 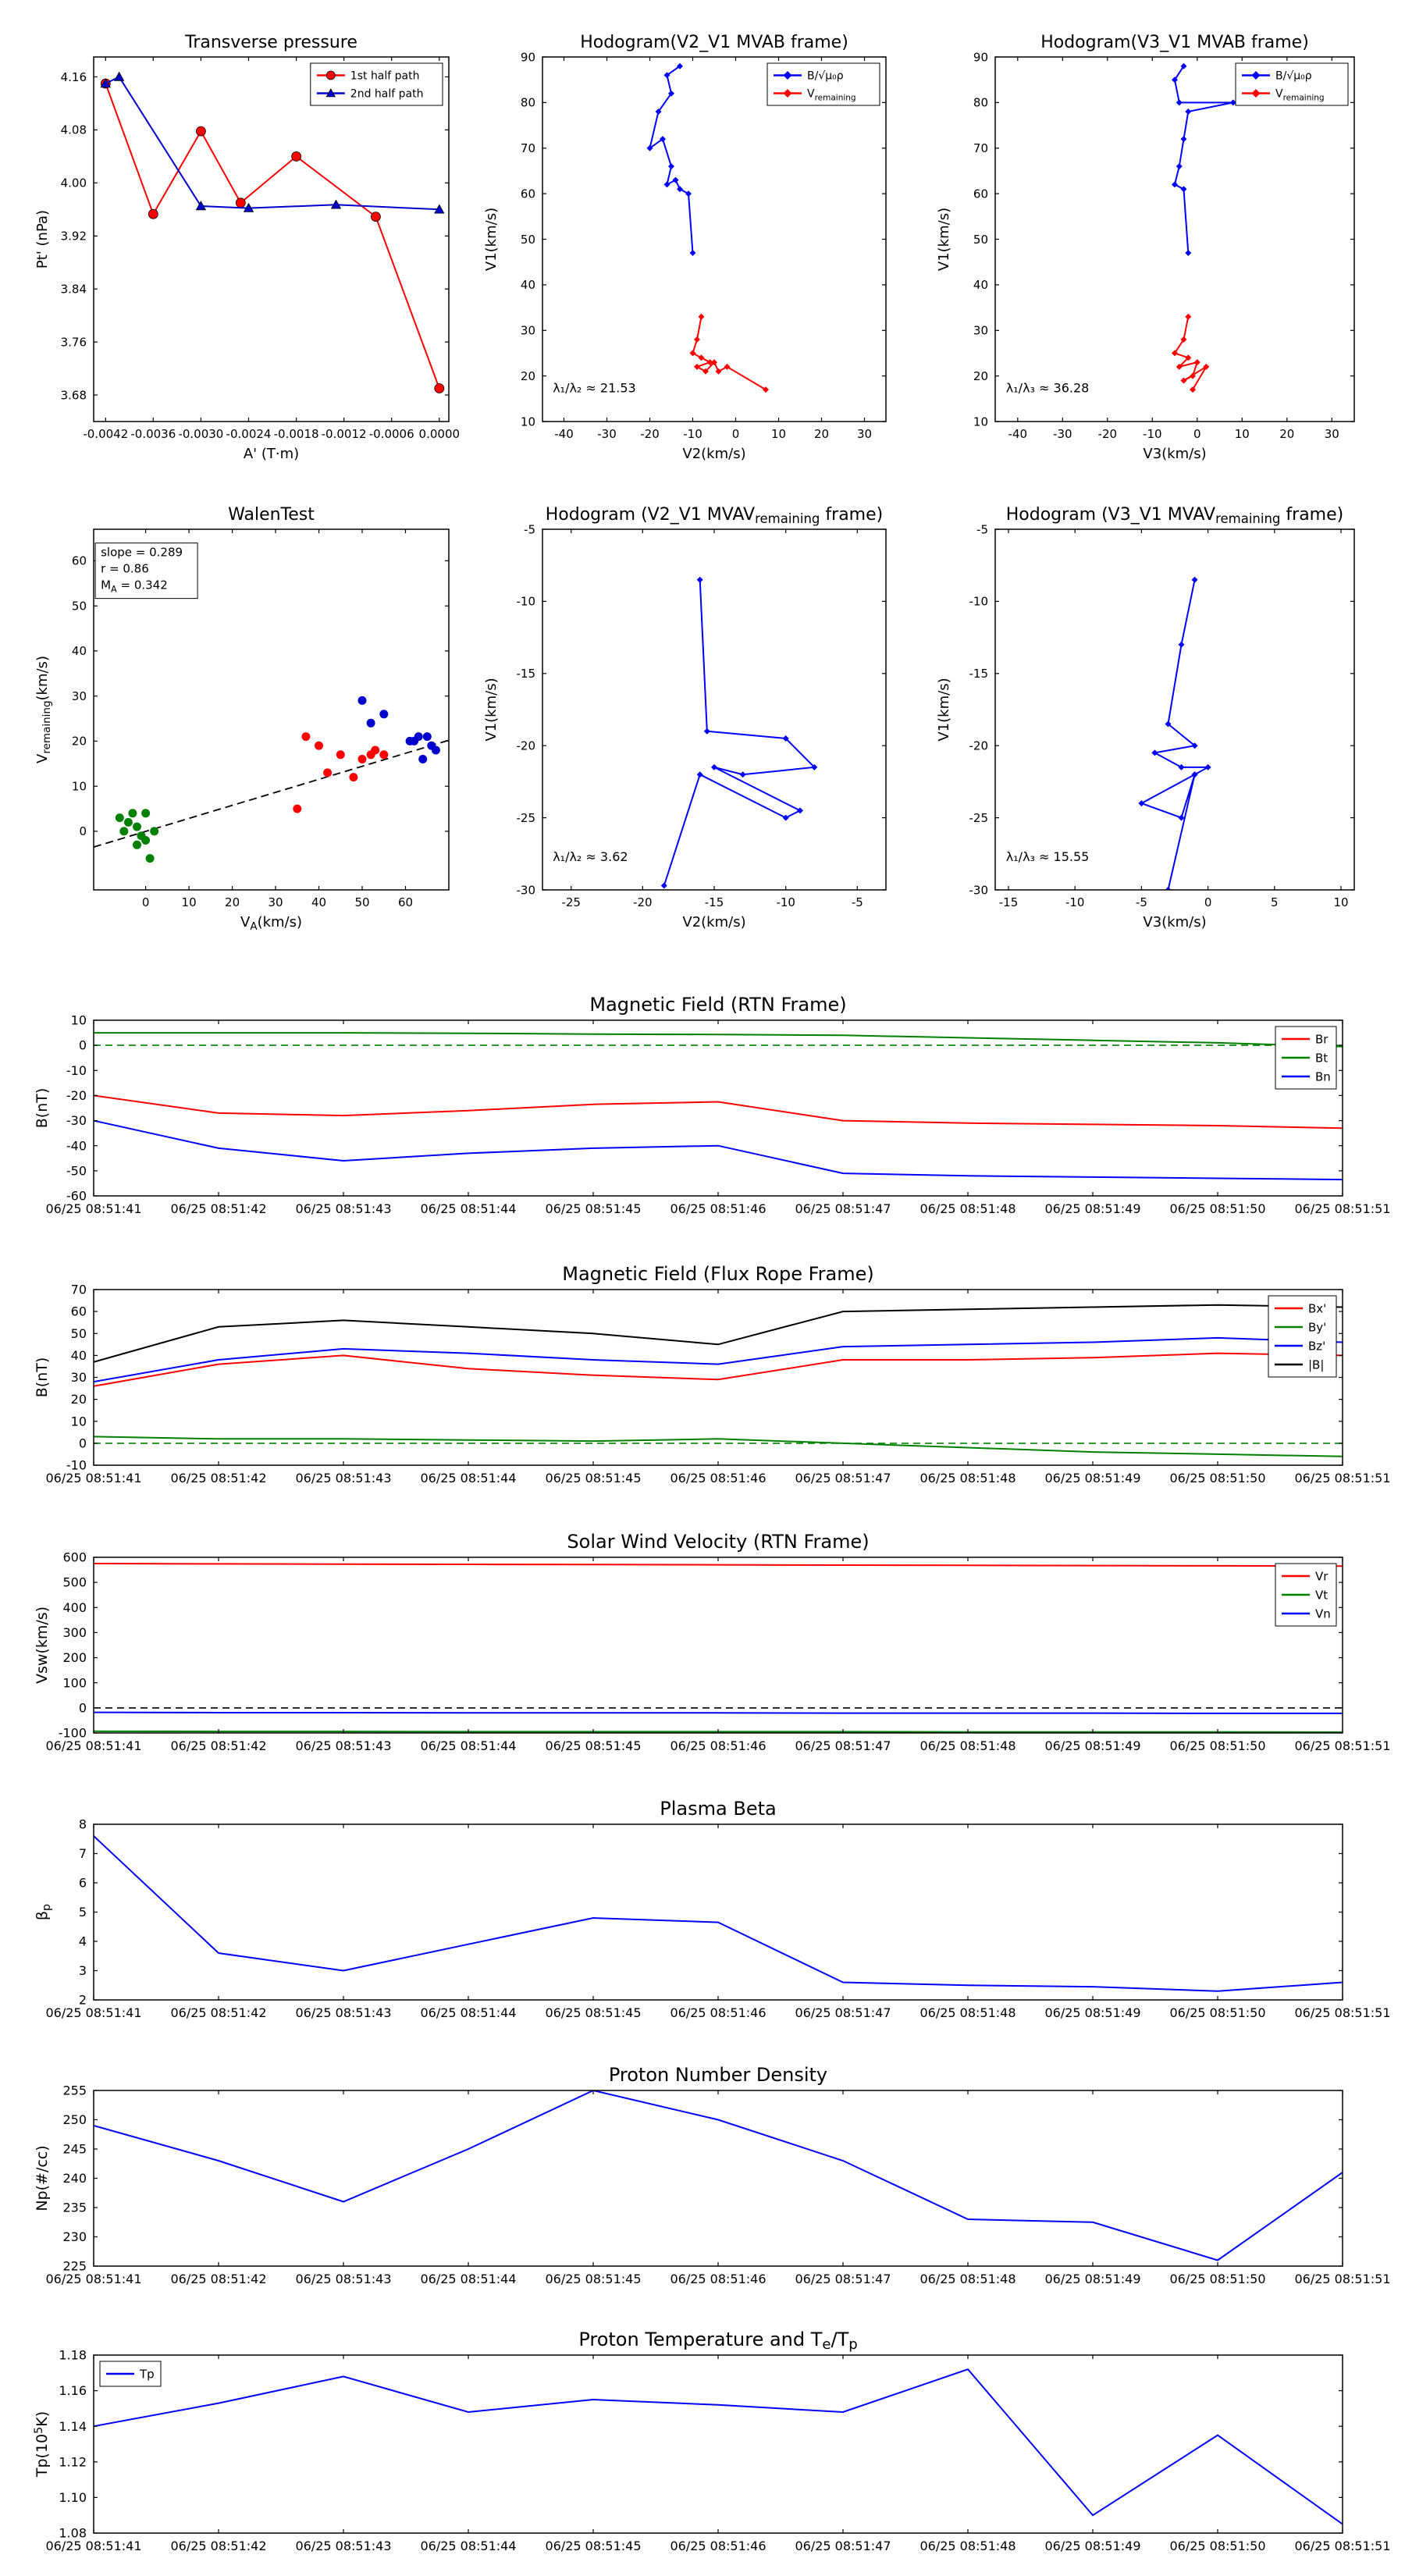 What do you see at coordinates (74, 2119) in the screenshot?
I see `svg-text: 250` at bounding box center [74, 2119].